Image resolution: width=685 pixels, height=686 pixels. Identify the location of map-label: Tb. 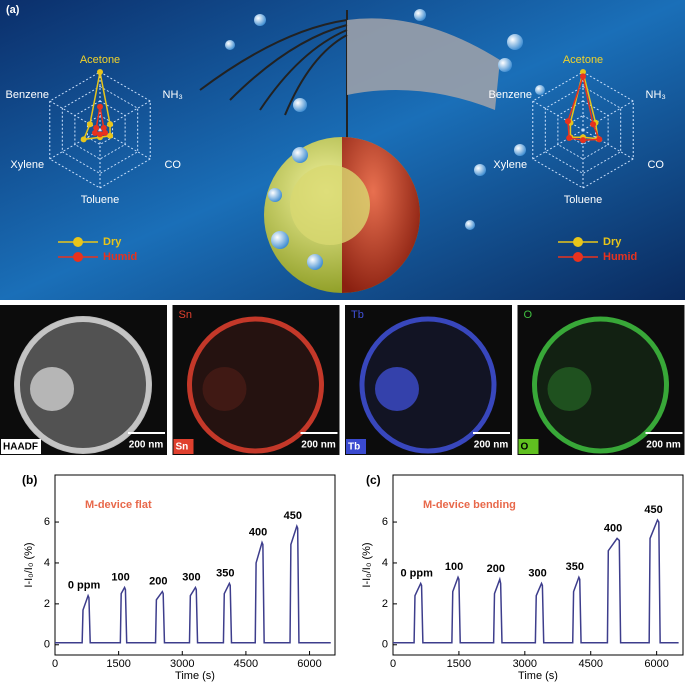
(354, 447).